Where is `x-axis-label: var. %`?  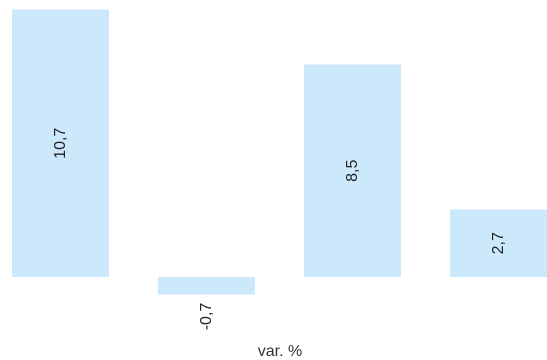 x-axis-label: var. % is located at coordinates (280, 351).